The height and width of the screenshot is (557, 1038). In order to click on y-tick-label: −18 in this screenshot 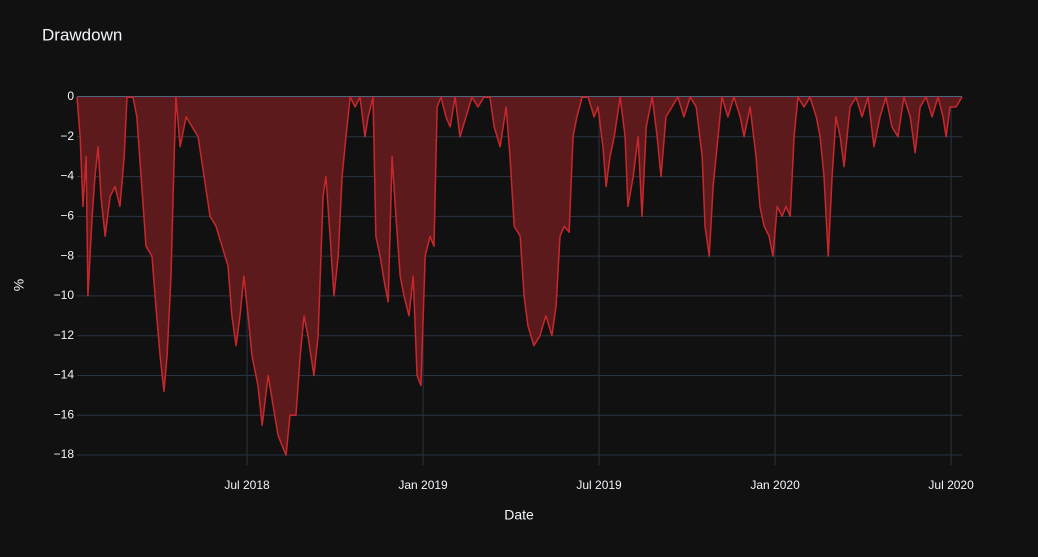, I will do `click(64, 454)`.